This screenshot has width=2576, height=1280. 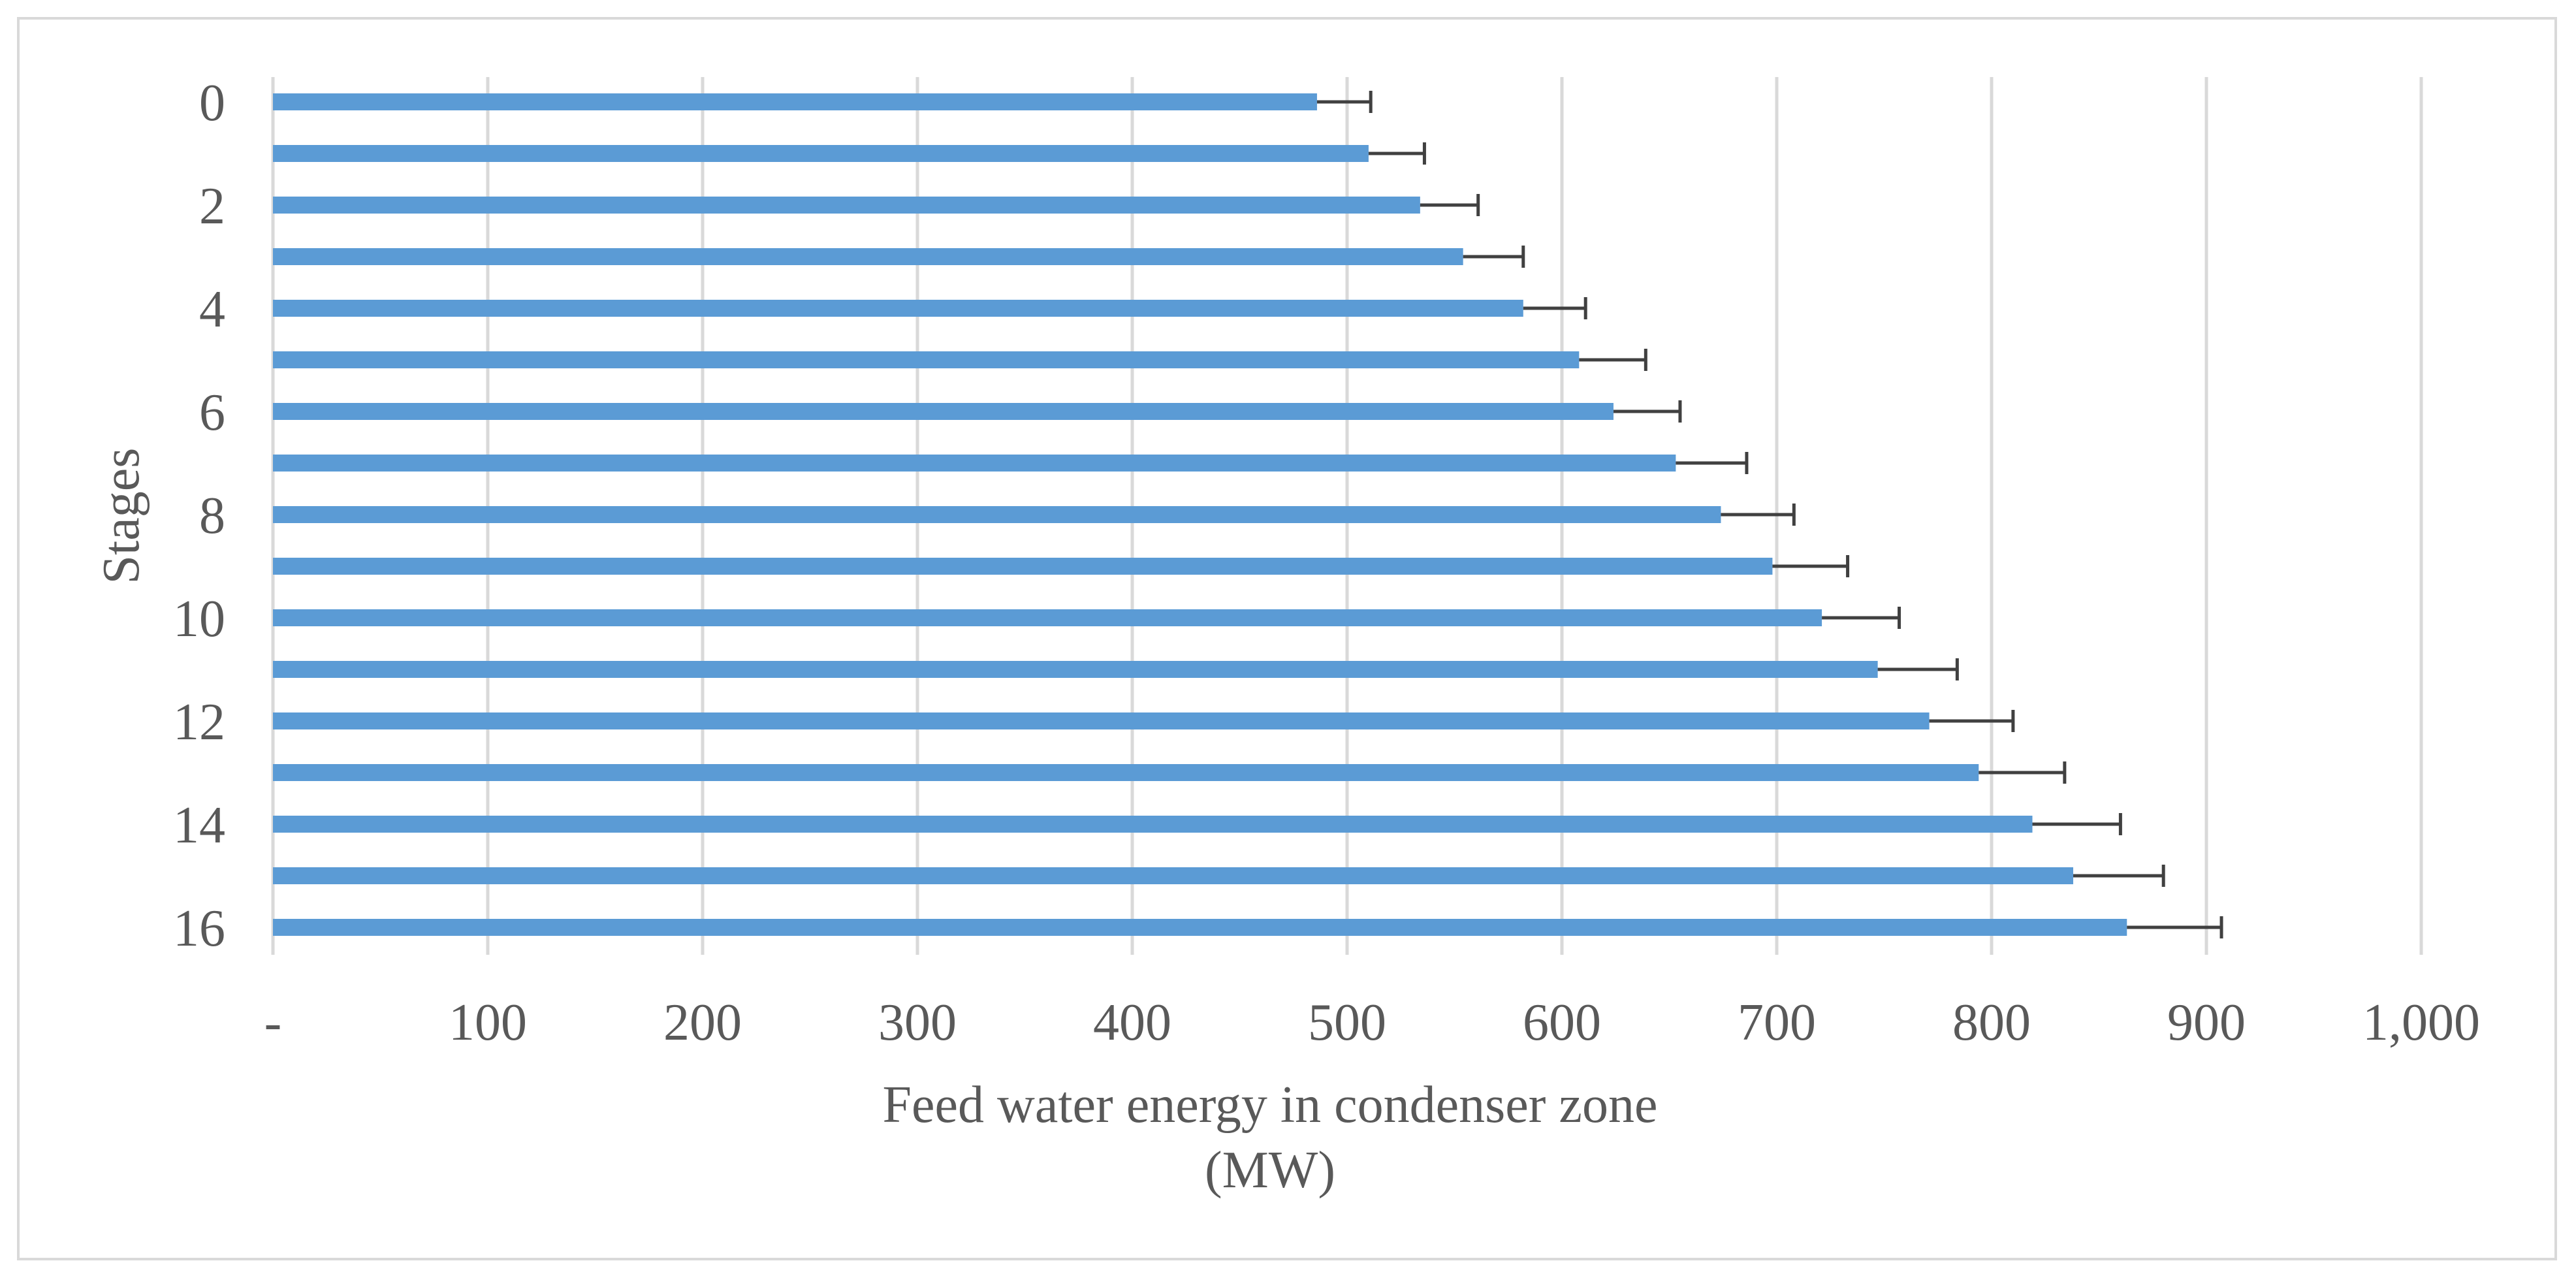 I want to click on x-tick-label-1: 100, so click(x=488, y=1022).